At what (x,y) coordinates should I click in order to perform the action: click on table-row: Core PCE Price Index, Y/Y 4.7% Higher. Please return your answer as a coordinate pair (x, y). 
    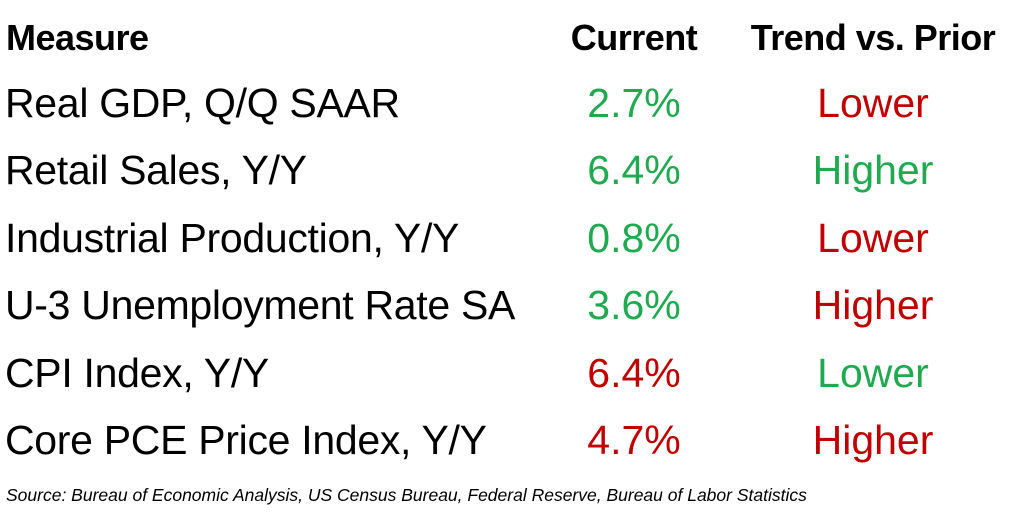
    Looking at the image, I should click on (511, 440).